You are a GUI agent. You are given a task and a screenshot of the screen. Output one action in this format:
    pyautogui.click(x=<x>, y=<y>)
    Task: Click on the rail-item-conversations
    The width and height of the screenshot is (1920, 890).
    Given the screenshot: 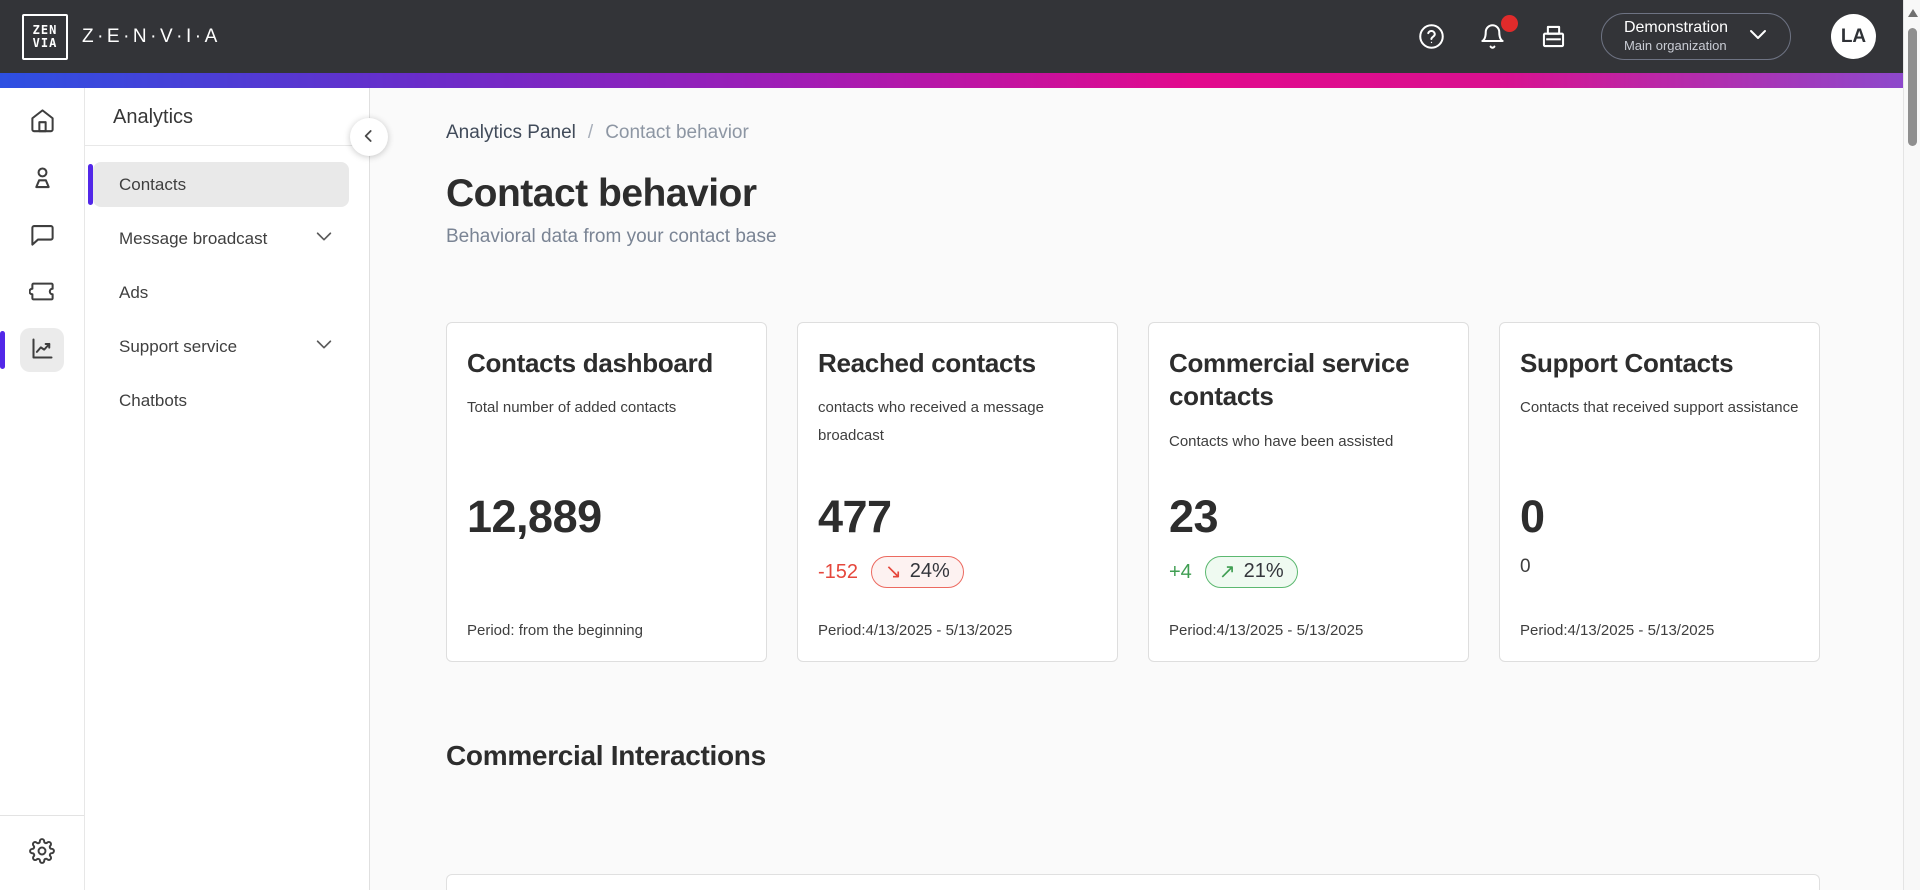 What is the action you would take?
    pyautogui.click(x=42, y=236)
    